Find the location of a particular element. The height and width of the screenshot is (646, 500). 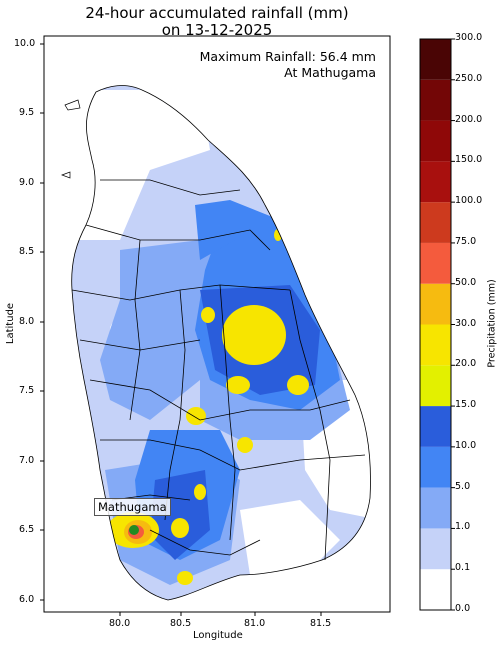

colorbar-tick-label: 0.0 is located at coordinates (463, 608).